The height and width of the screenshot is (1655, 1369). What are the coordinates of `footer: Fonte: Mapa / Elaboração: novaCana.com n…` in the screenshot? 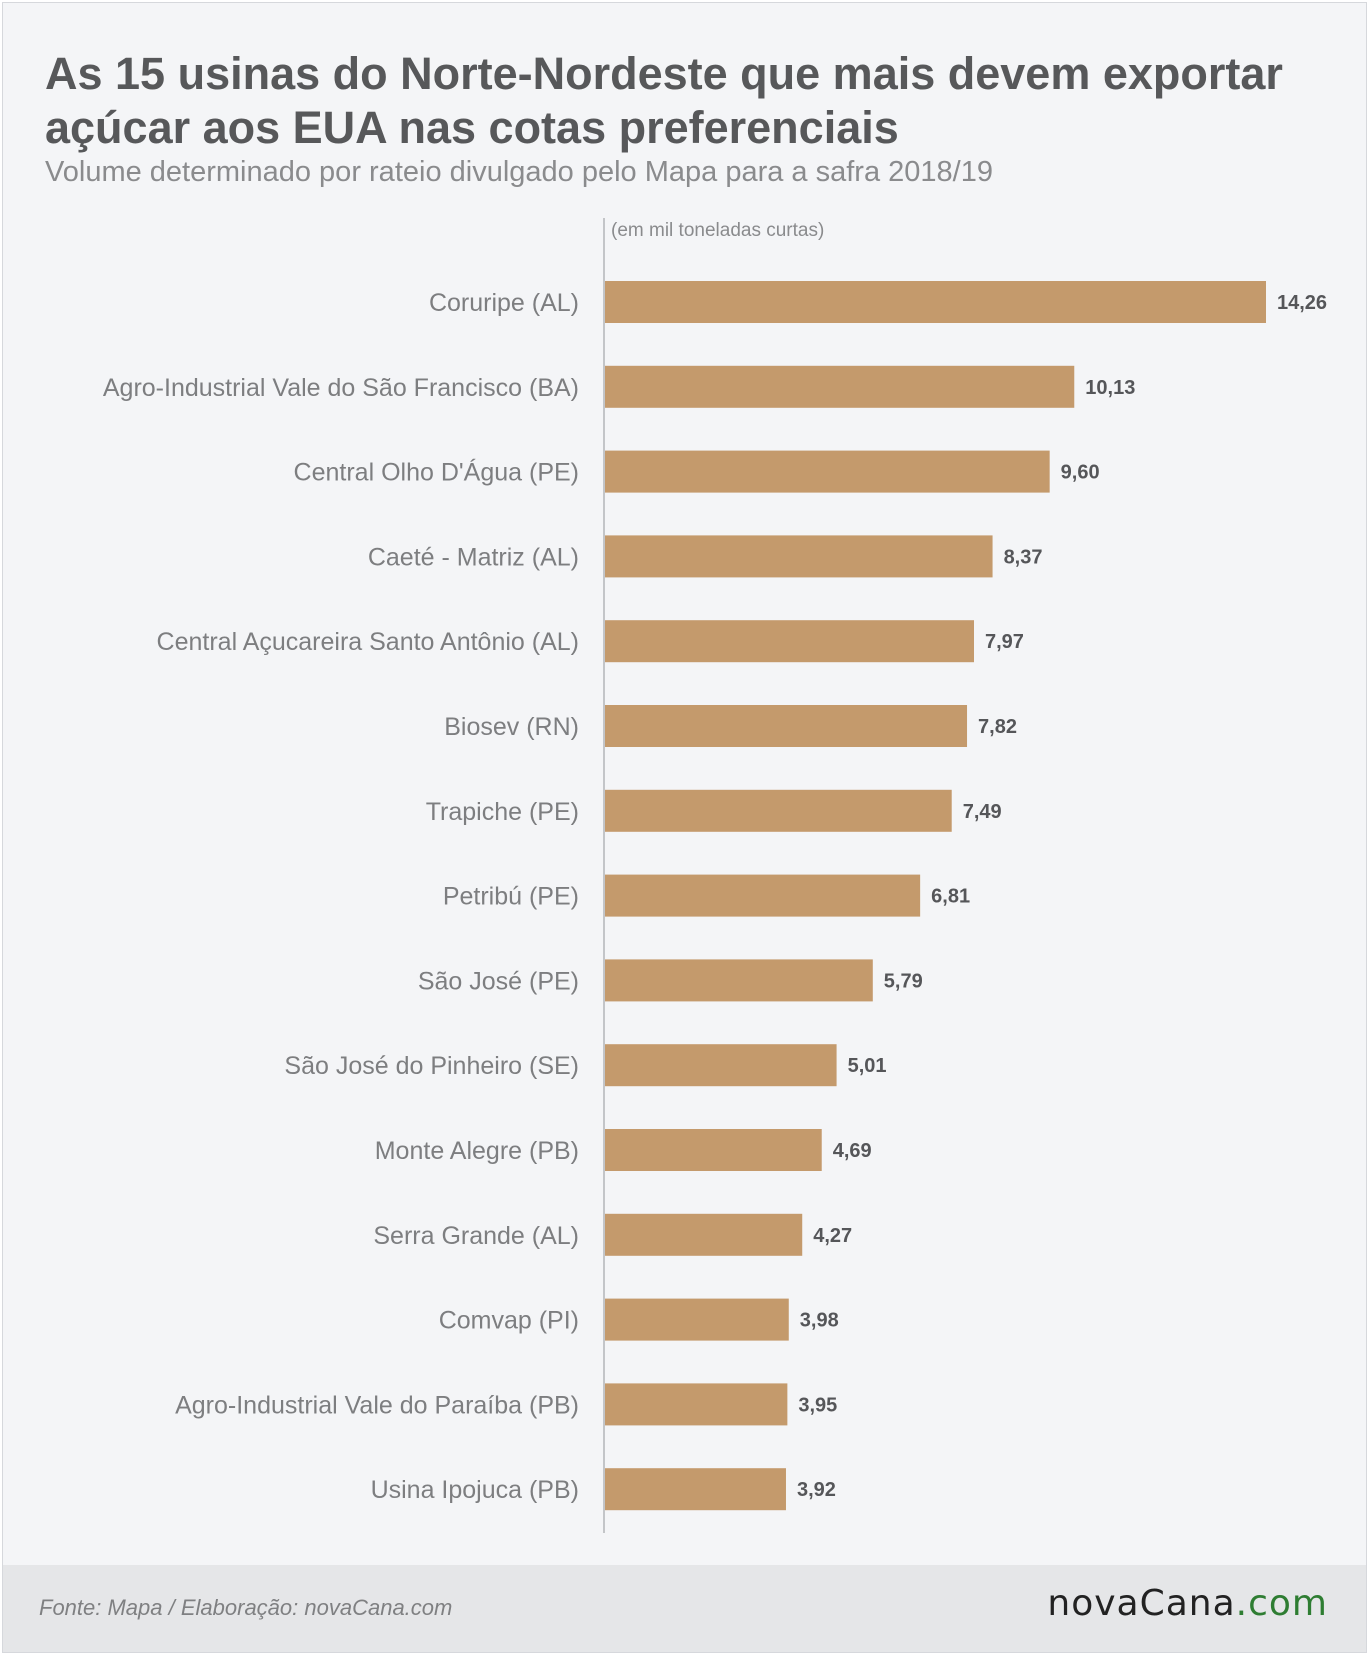 It's located at (684, 1608).